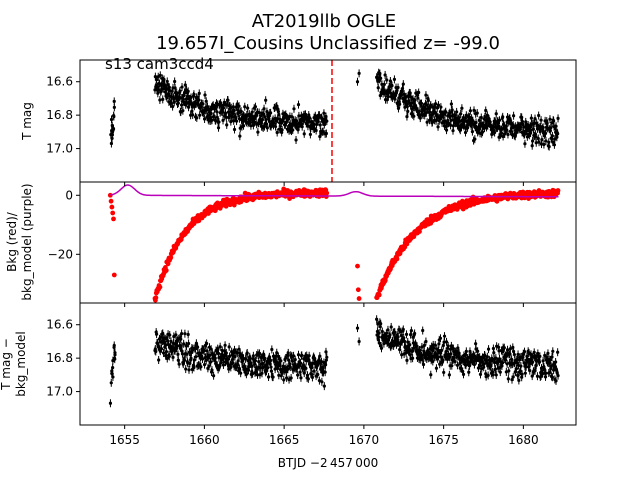 This screenshot has height=480, width=640. What do you see at coordinates (63, 358) in the screenshot?
I see `bottom-panel-yticks: 16.6 16.8 17.0` at bounding box center [63, 358].